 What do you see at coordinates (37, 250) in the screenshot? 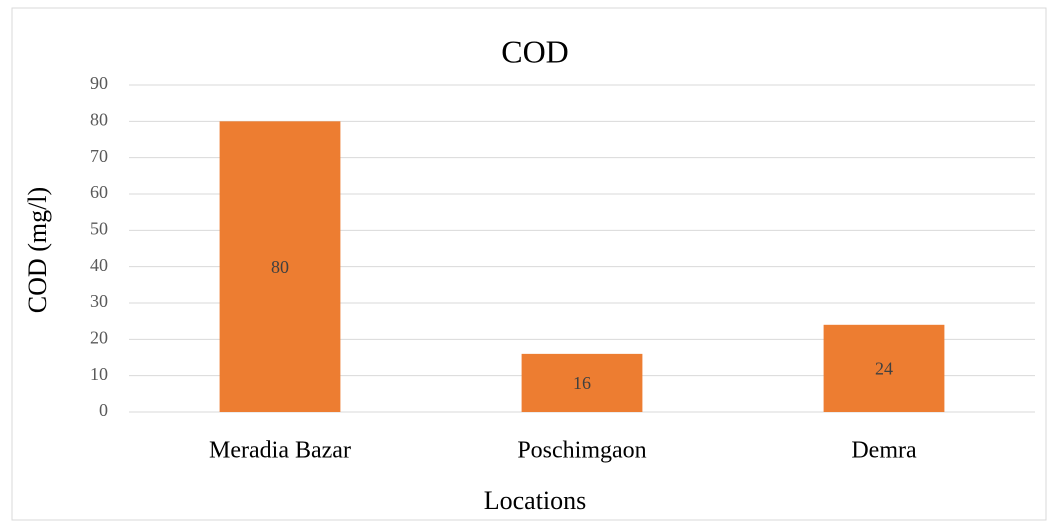
I see `y-axis-title: COD (mg/l)` at bounding box center [37, 250].